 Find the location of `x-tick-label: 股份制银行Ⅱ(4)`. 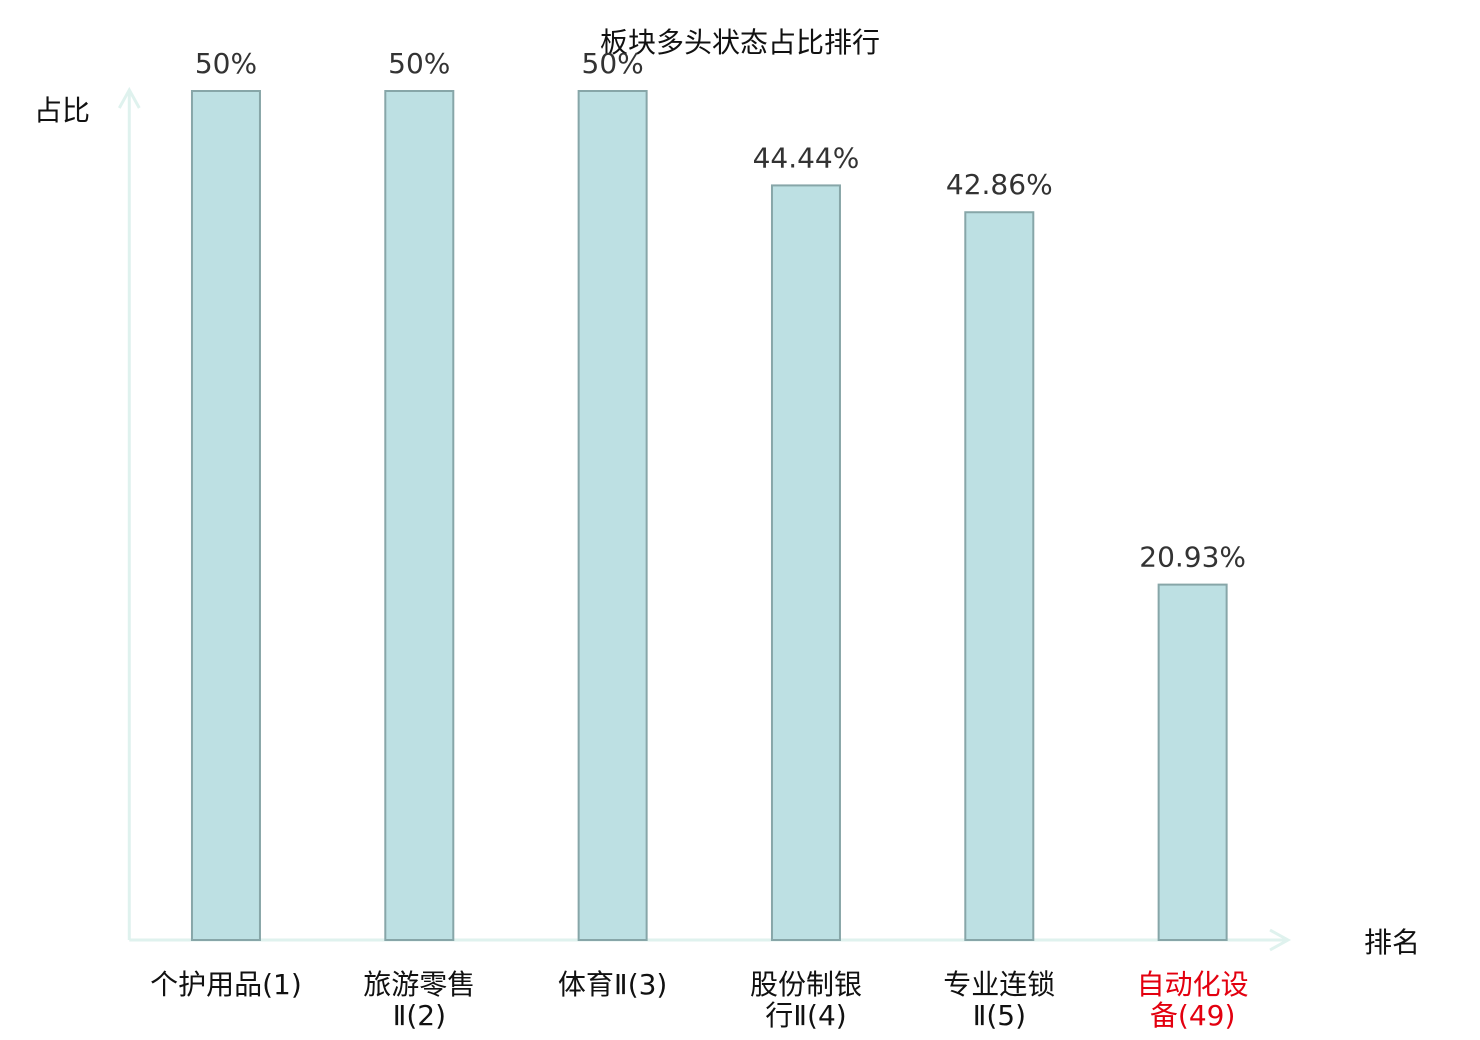

x-tick-label: 股份制银行Ⅱ(4) is located at coordinates (806, 1000).